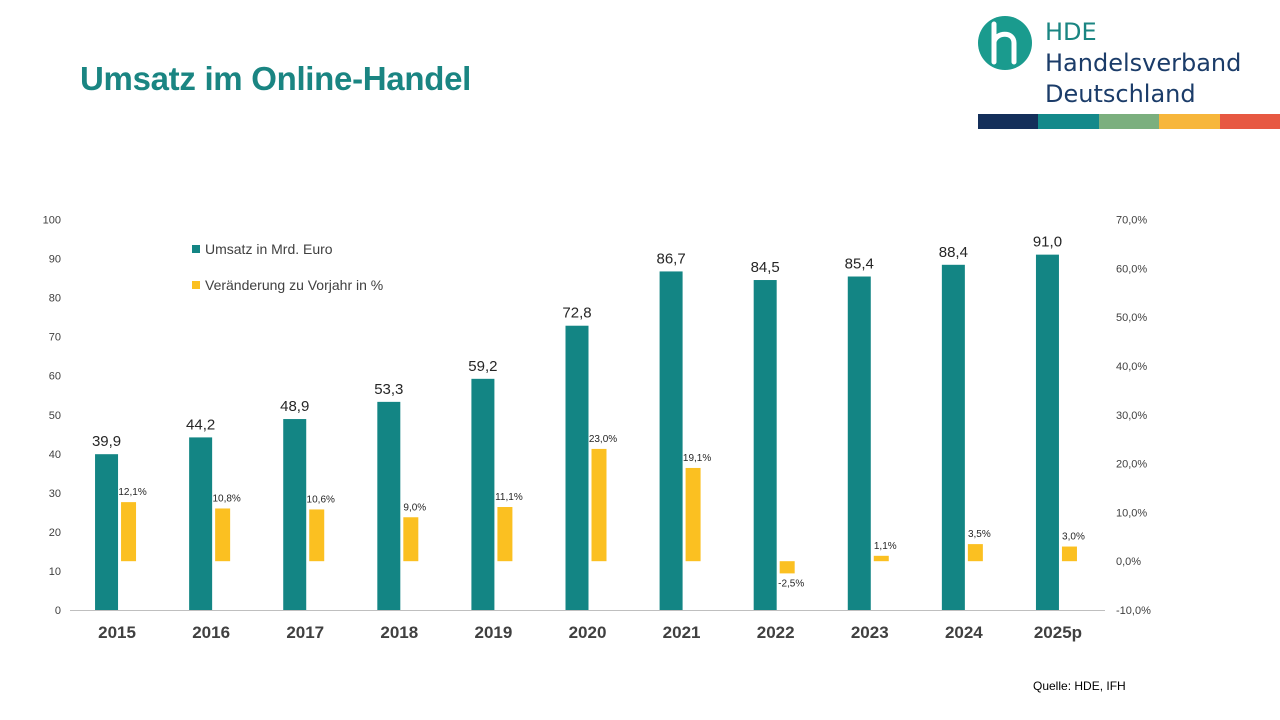 This screenshot has height=720, width=1280. Describe the element at coordinates (1131, 513) in the screenshot. I see `y-right-tick-label: 10,0%` at that location.